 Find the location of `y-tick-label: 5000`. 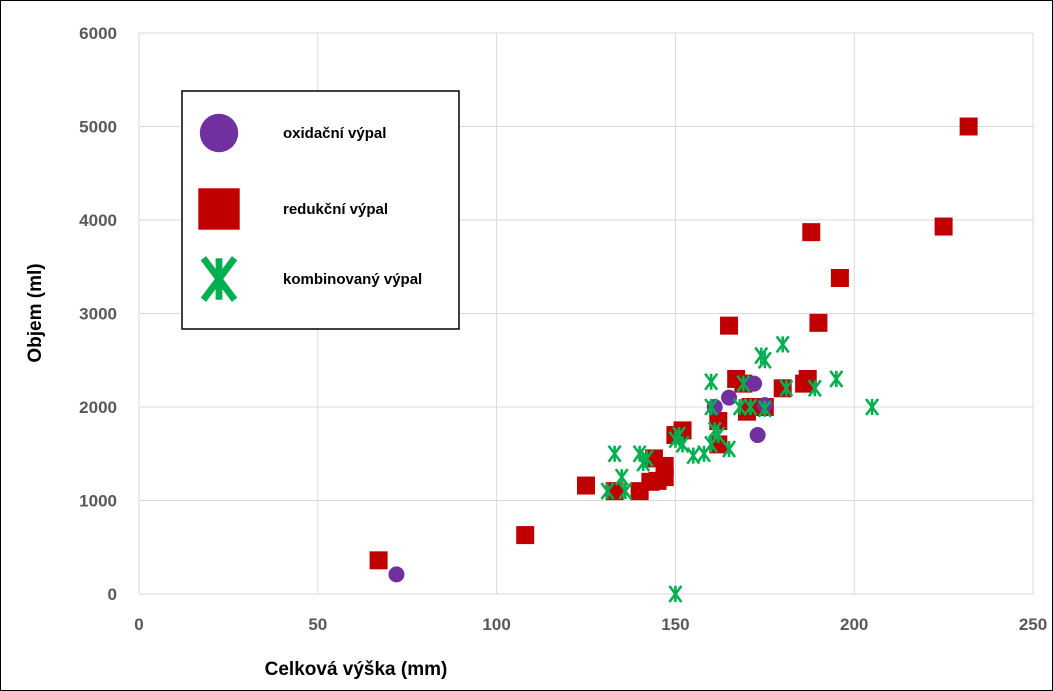

y-tick-label: 5000 is located at coordinates (98, 127).